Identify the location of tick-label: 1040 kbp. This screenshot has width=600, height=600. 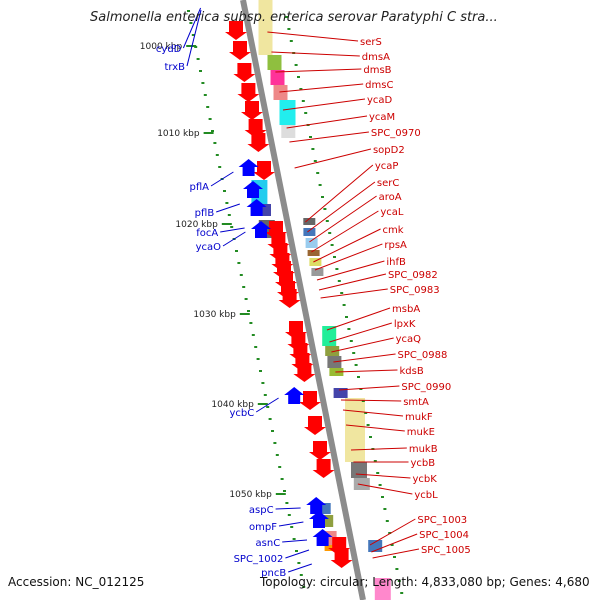
(232, 405).